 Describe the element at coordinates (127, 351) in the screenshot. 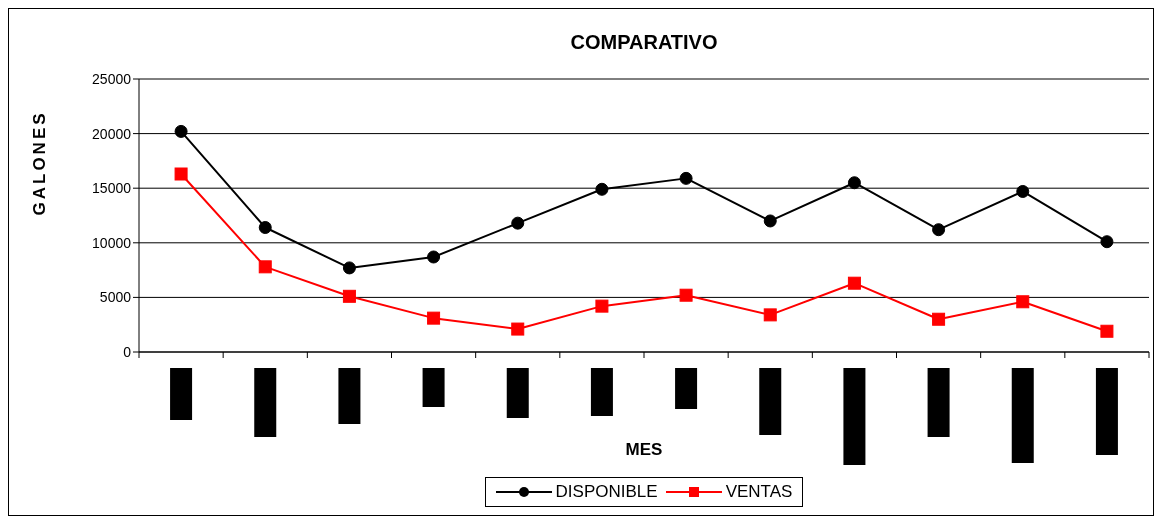

I see `y-tick-label: 0` at that location.